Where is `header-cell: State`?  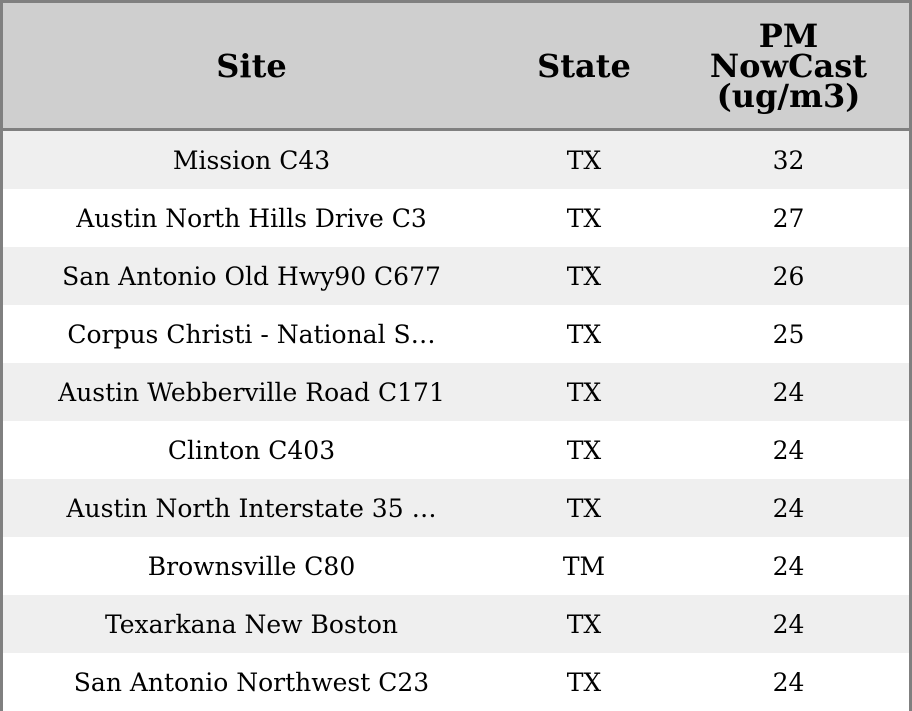 header-cell: State is located at coordinates (584, 67).